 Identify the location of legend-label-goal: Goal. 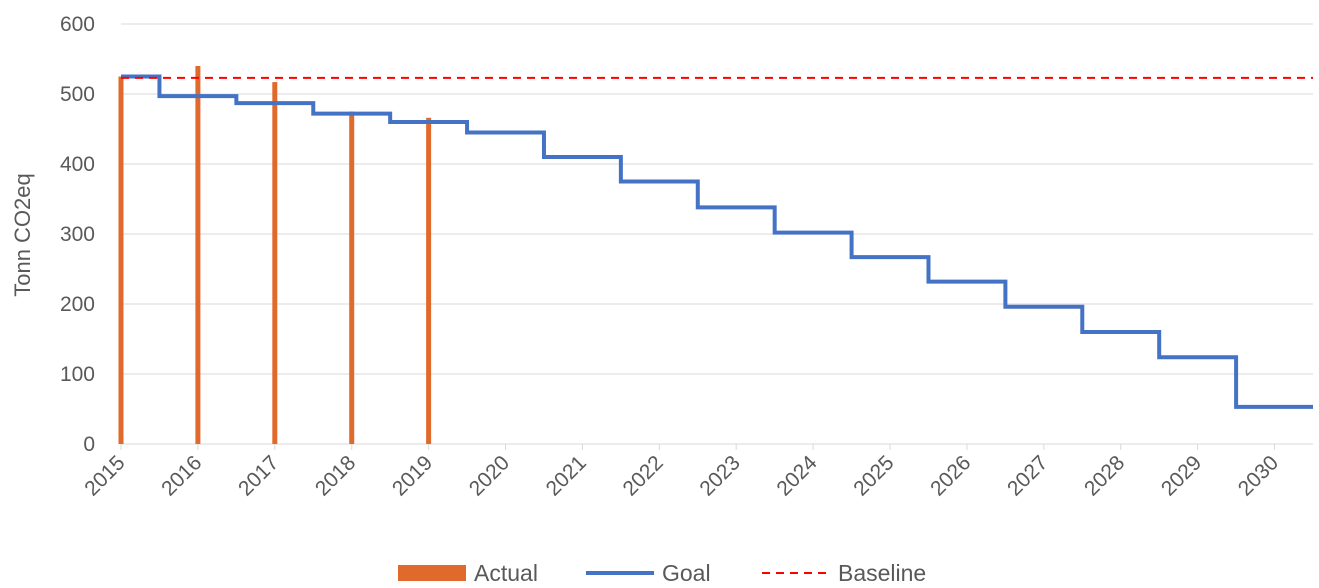
(686, 573).